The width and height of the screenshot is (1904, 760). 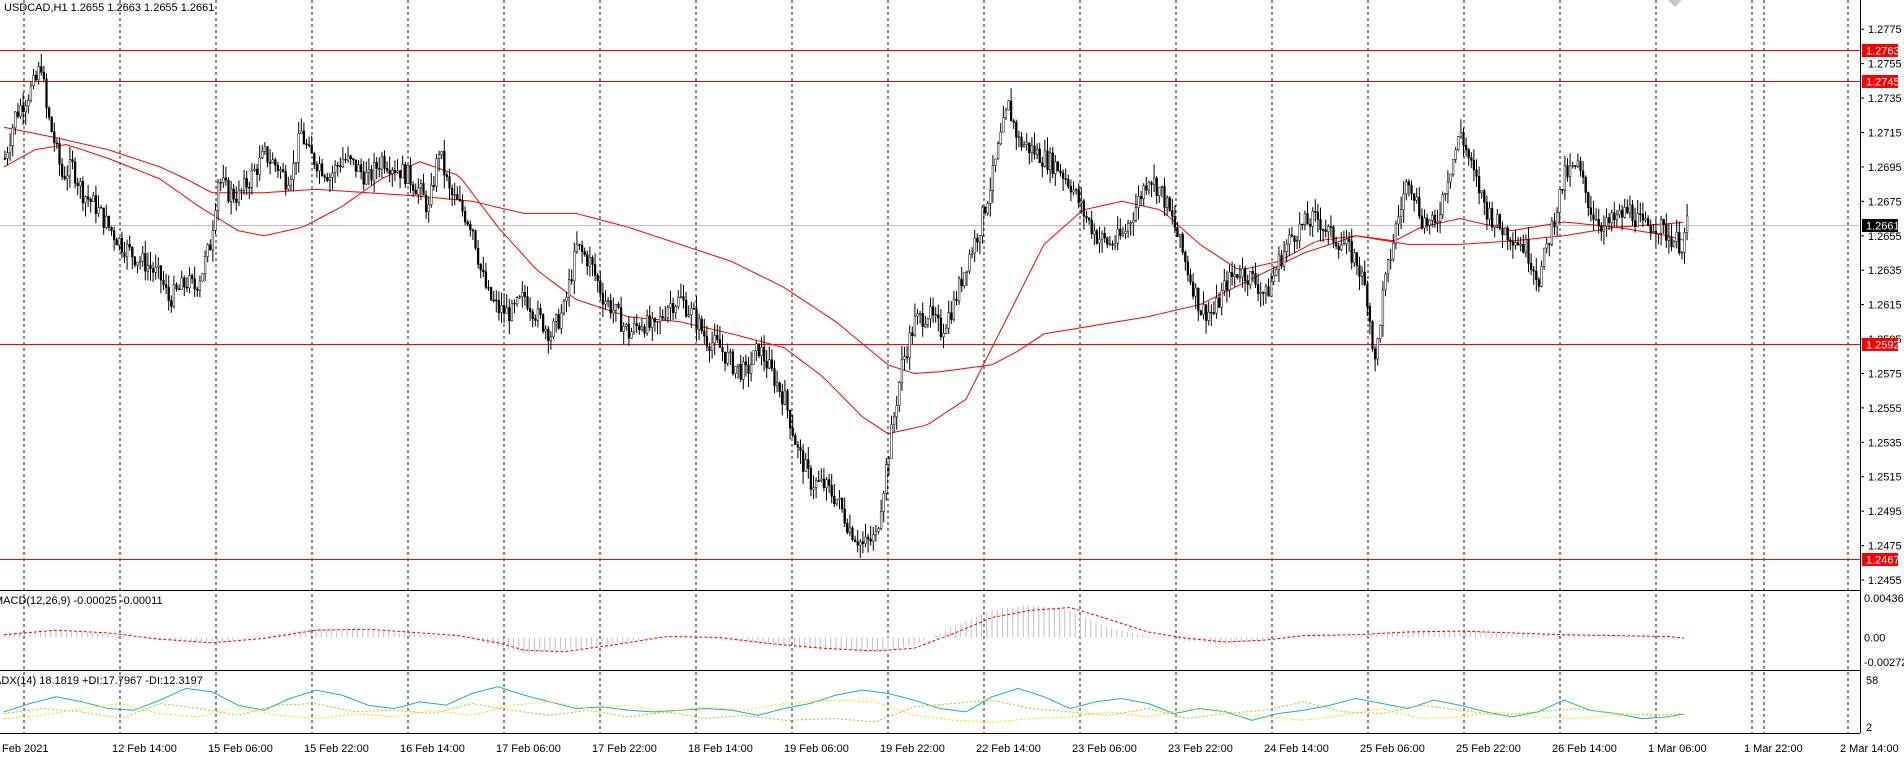 I want to click on price-level-tag: 1.2745, so click(x=1881, y=82).